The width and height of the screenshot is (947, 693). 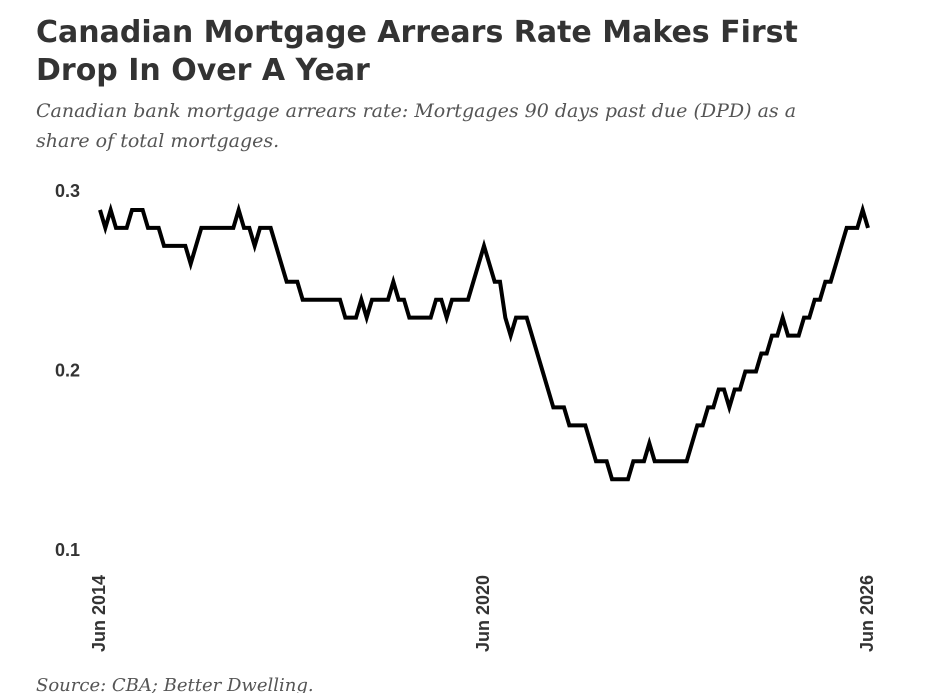 I want to click on source: Source: CBA; Better Dwelling., so click(x=175, y=684).